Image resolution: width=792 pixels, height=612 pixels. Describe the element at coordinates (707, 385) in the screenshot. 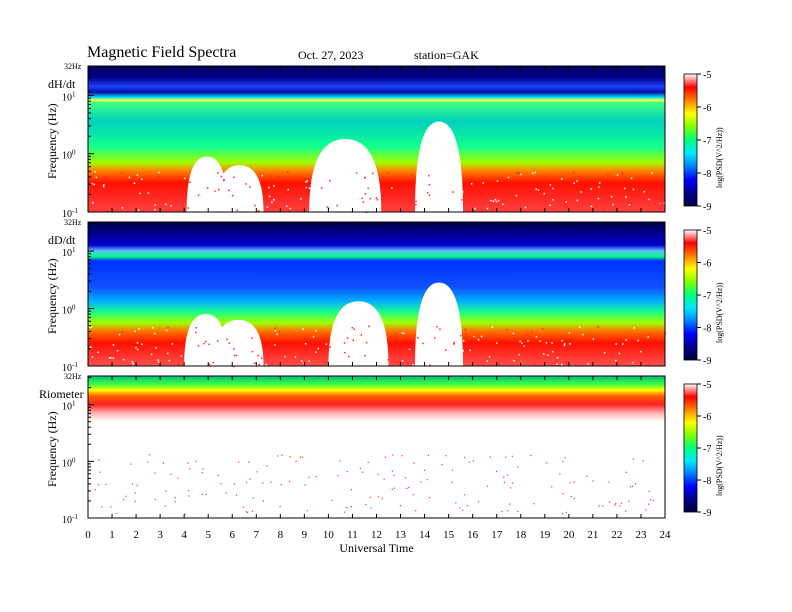

I see `colorbar-tick-label: -5` at that location.